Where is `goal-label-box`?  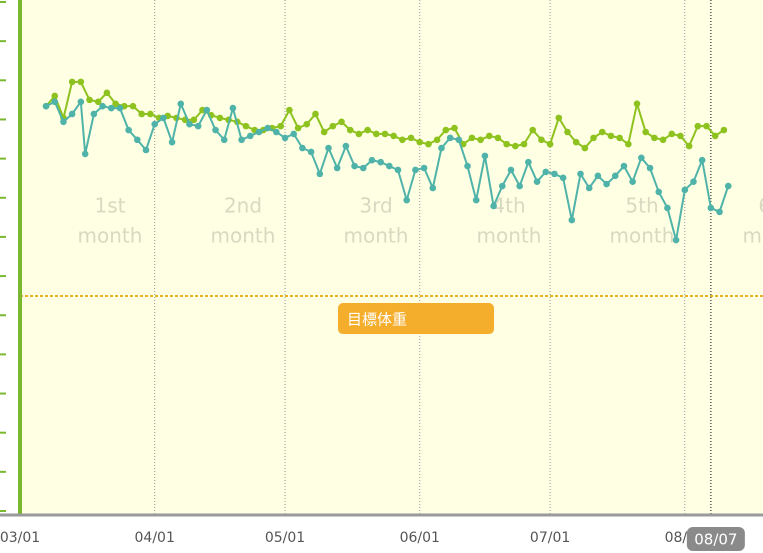 goal-label-box is located at coordinates (416, 319).